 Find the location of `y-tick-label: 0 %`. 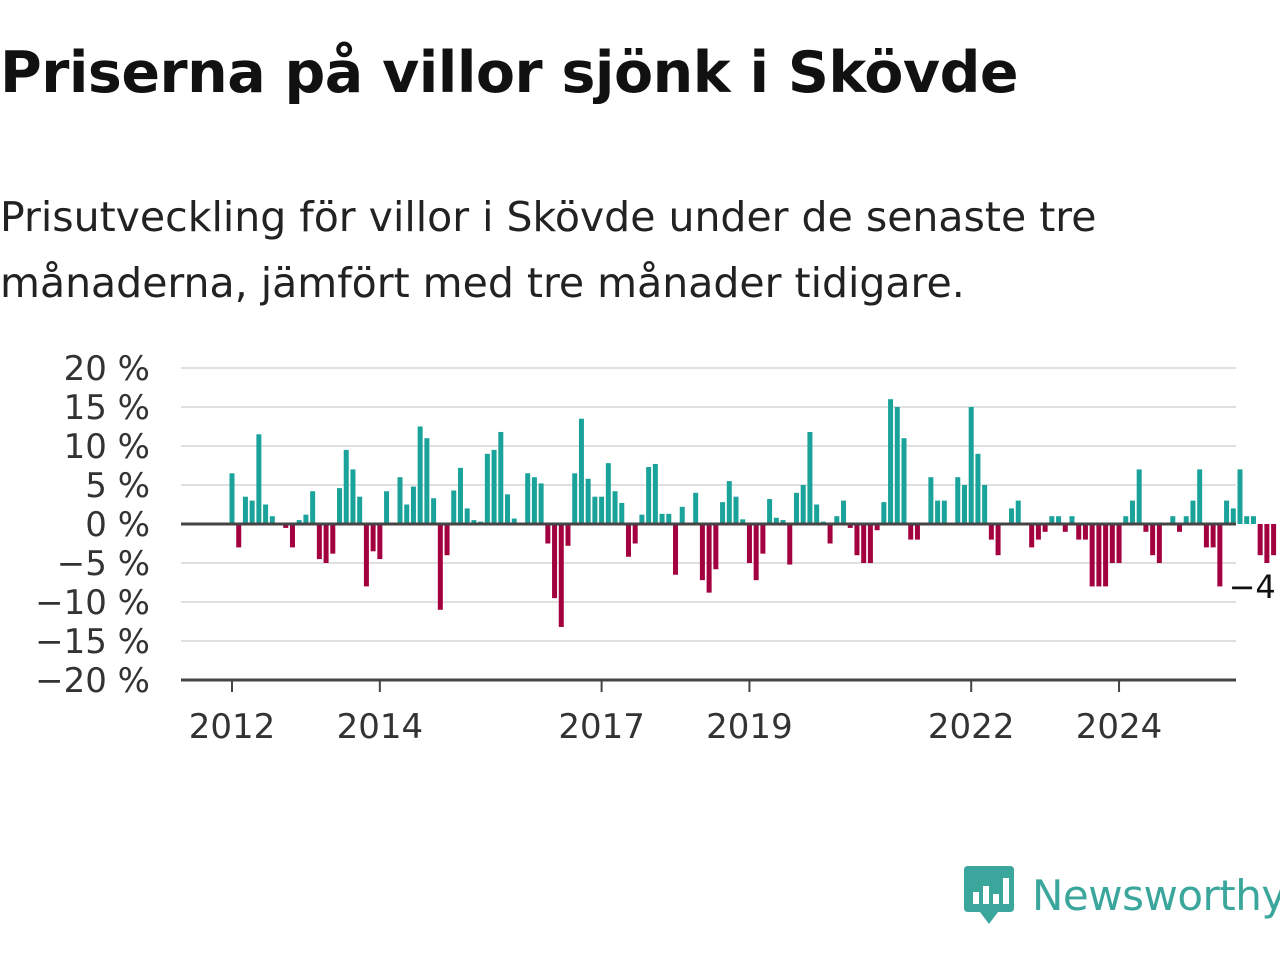

y-tick-label: 0 % is located at coordinates (117, 525).